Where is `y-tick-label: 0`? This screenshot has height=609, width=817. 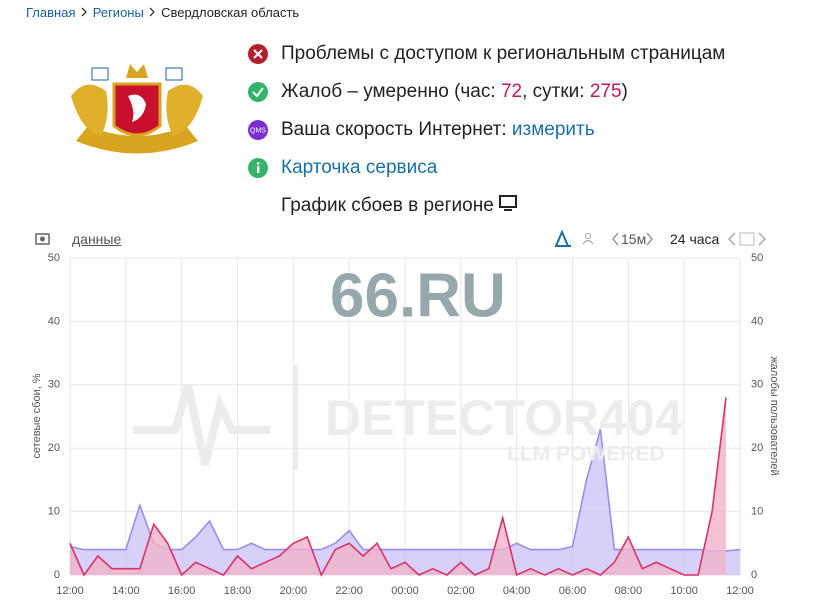
y-tick-label: 0 is located at coordinates (57, 575).